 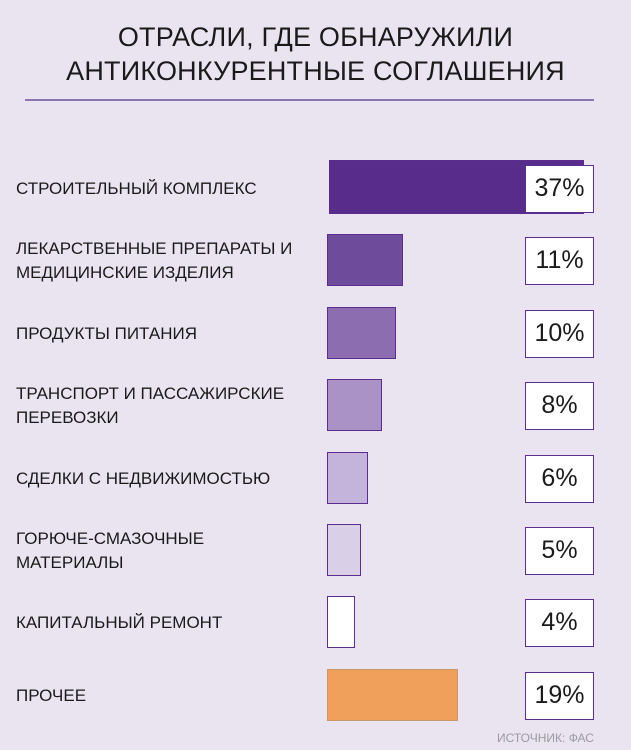 I want to click on category-label-line: СДЕЛКИ С НЕДВИЖИМОСТЬЮ, so click(x=143, y=478).